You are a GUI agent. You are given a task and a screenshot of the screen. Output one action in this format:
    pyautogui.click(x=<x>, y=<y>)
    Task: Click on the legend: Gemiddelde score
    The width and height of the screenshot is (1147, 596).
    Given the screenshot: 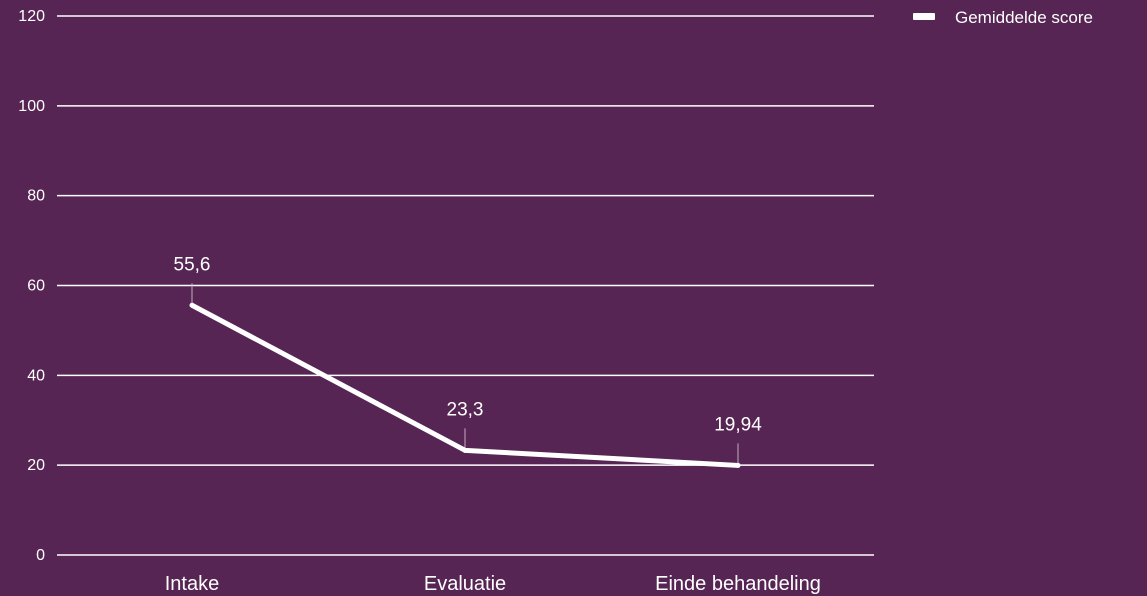 What is the action you would take?
    pyautogui.click(x=1003, y=17)
    